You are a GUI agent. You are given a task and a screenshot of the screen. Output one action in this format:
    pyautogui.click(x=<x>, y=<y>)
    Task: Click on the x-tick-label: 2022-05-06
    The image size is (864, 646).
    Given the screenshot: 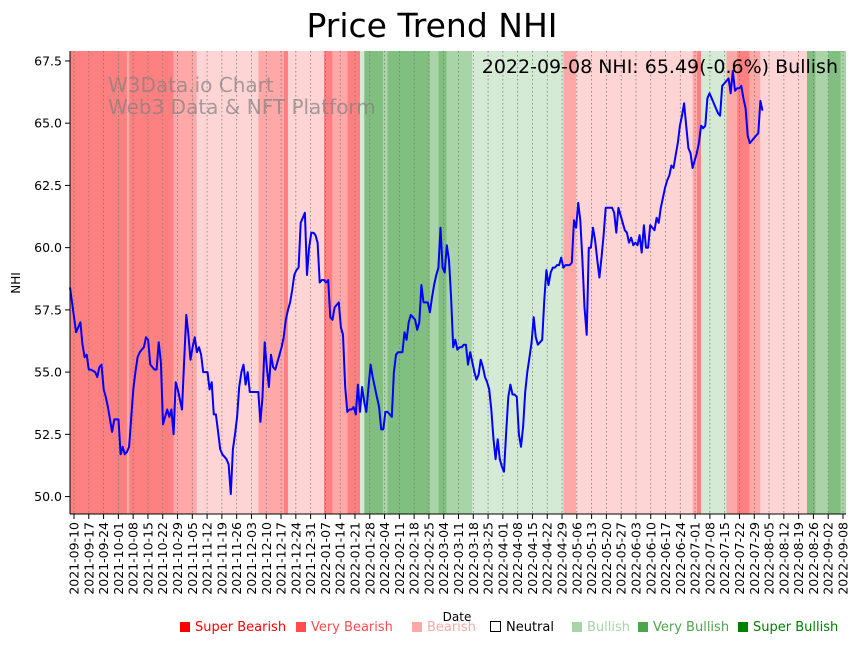 What is the action you would take?
    pyautogui.click(x=576, y=558)
    